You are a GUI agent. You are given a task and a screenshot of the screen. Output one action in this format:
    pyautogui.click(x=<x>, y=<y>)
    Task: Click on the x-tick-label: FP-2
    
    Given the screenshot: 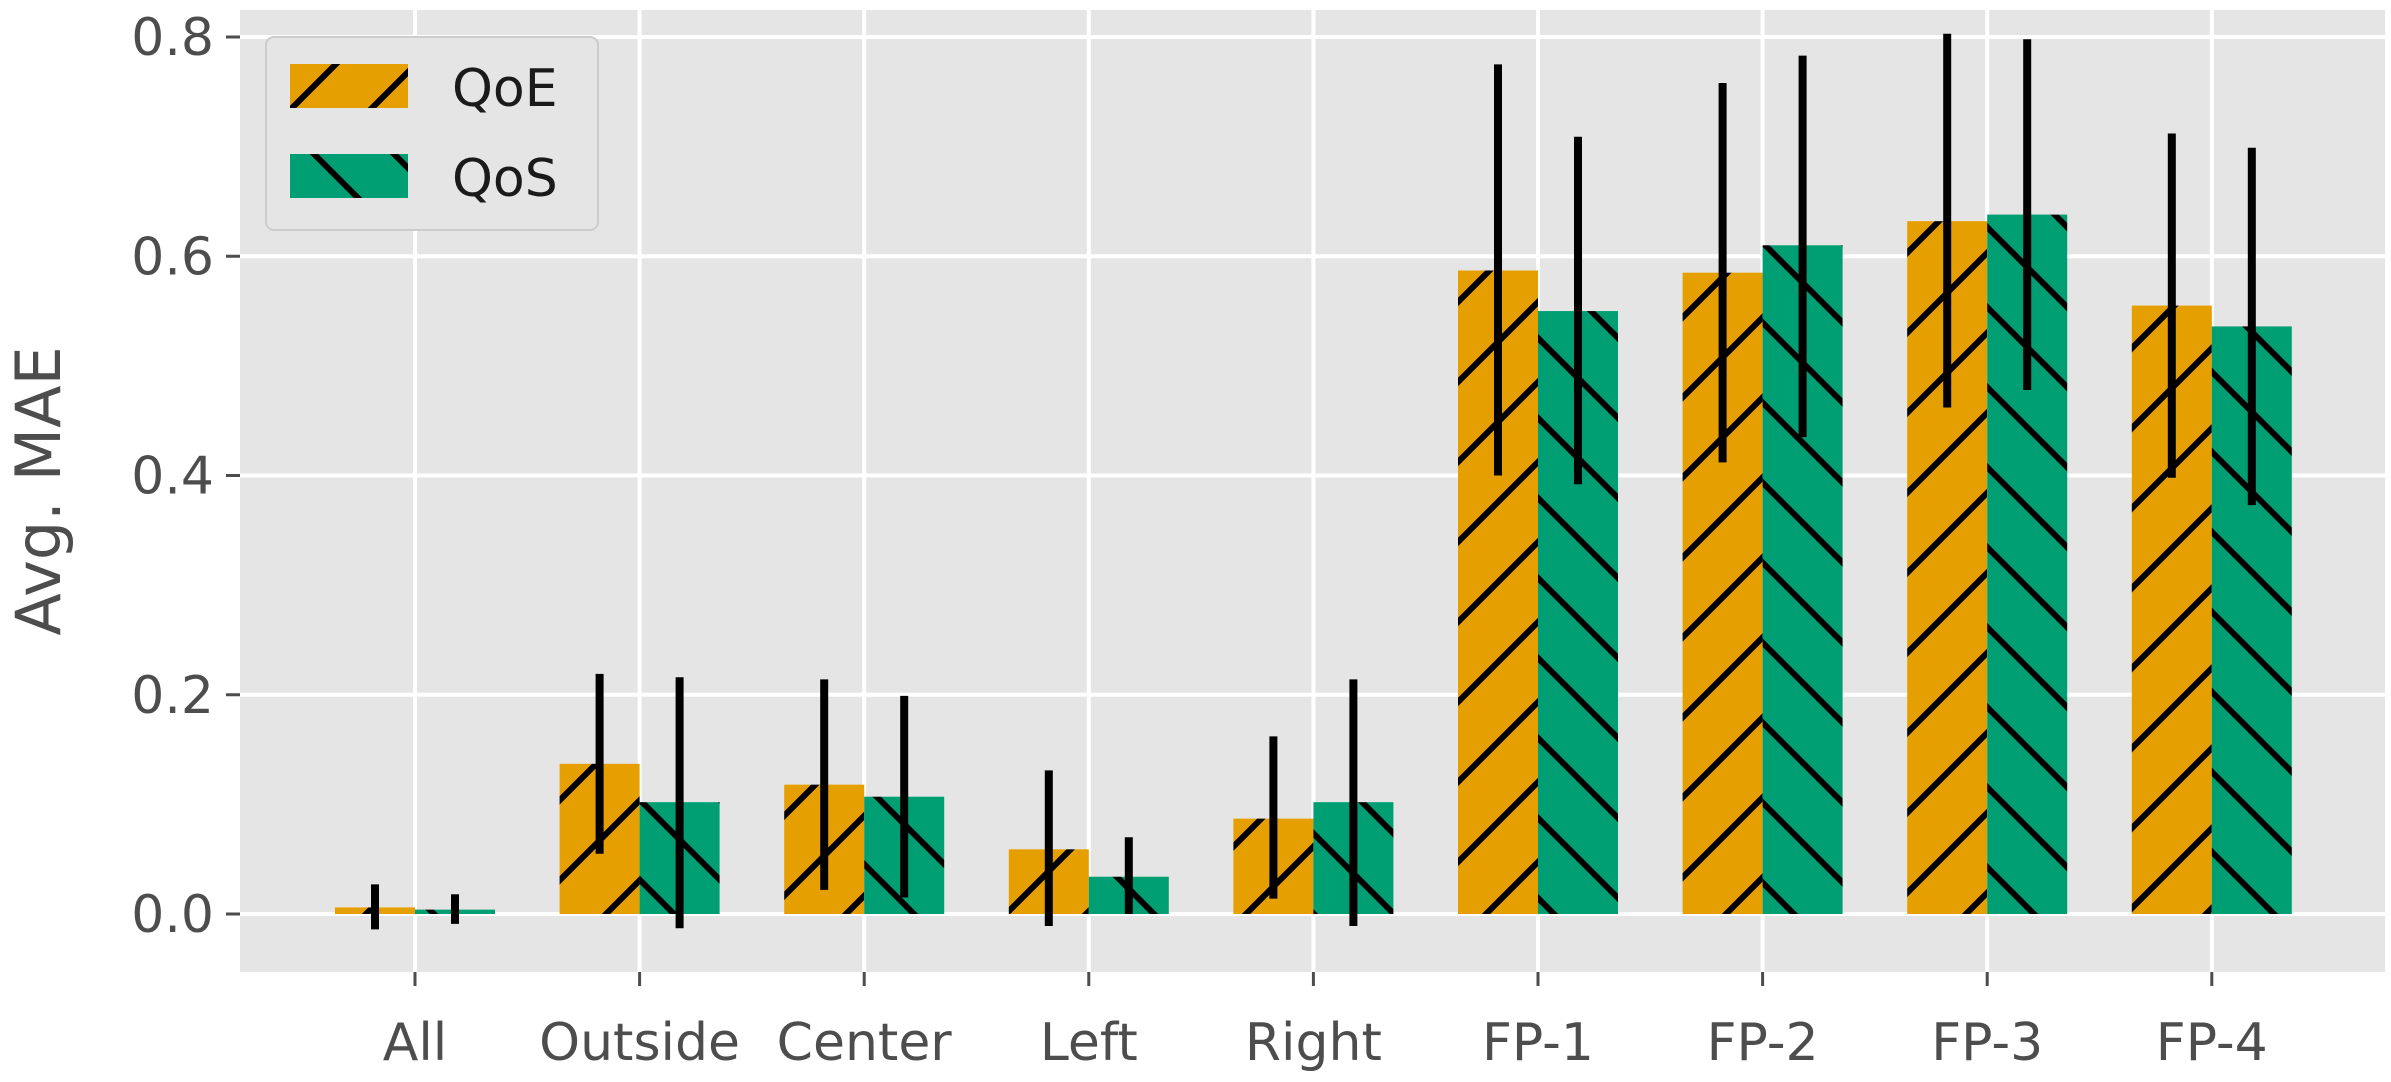 What is the action you would take?
    pyautogui.click(x=1763, y=1043)
    